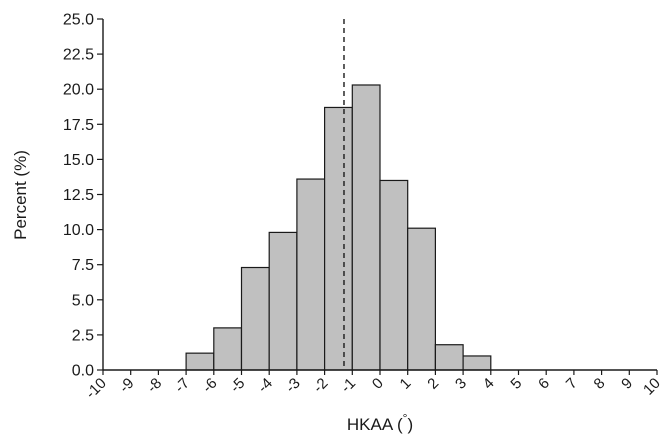 The width and height of the screenshot is (668, 440). What do you see at coordinates (78, 160) in the screenshot?
I see `y-tick-label: 15.0` at bounding box center [78, 160].